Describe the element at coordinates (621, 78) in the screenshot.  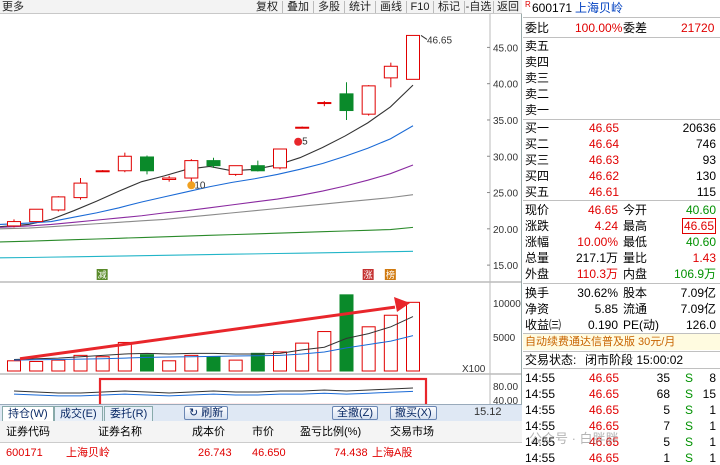
I see `sell-row: 卖三` at that location.